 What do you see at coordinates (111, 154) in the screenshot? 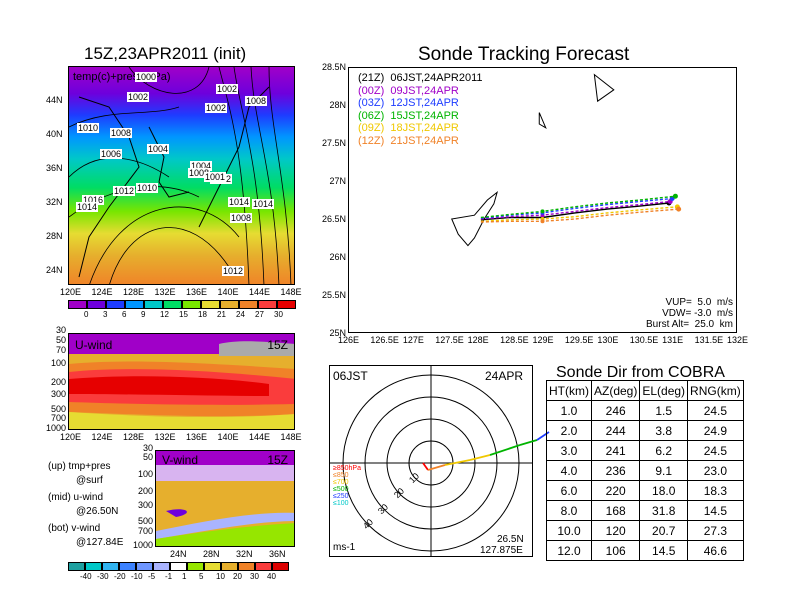
I see `isobar-label: 1006` at bounding box center [111, 154].